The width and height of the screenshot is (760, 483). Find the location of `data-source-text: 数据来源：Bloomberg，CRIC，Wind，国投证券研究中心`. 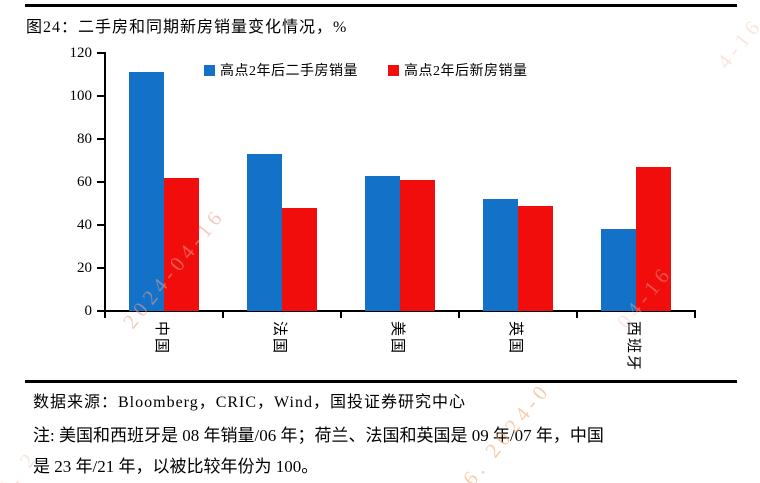

data-source-text: 数据来源：Bloomberg，CRIC，Wind，国投证券研究中心 is located at coordinates (249, 402).